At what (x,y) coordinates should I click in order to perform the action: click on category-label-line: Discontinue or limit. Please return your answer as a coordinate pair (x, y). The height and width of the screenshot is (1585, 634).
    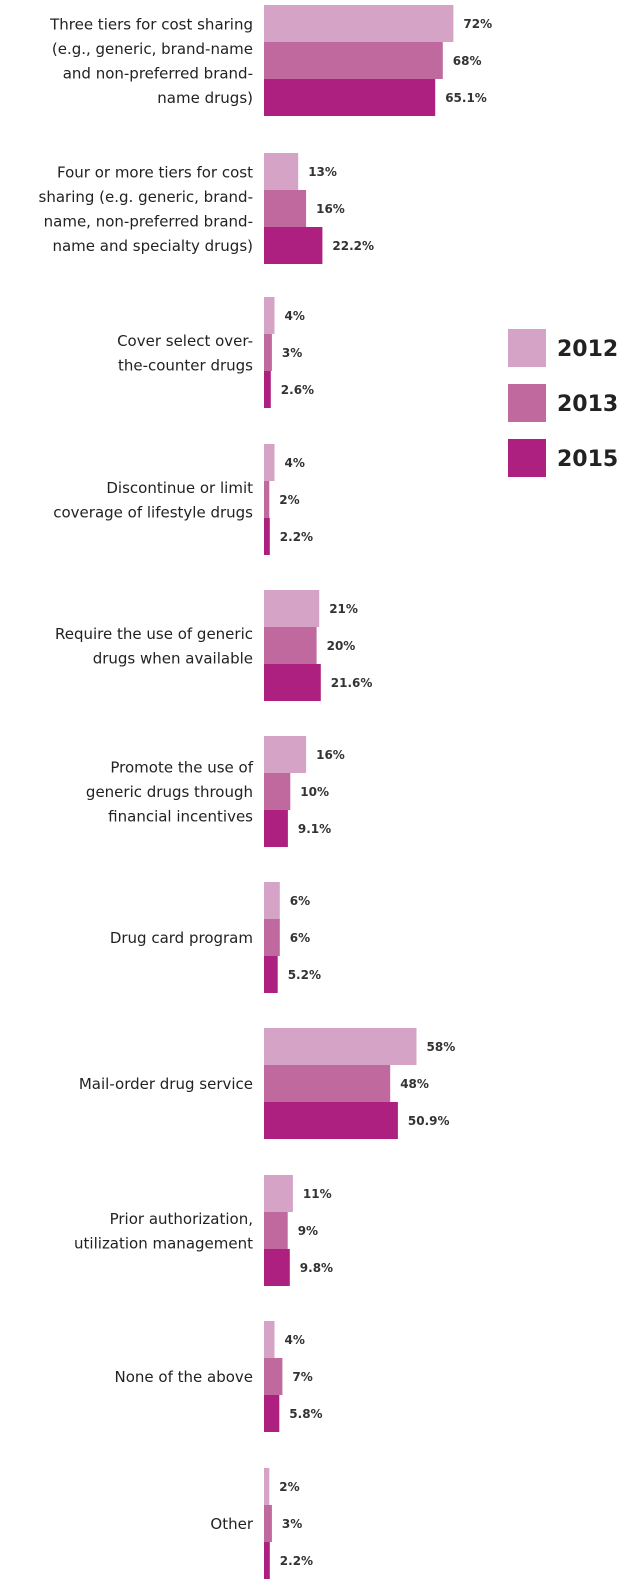
    Looking at the image, I should click on (179, 488).